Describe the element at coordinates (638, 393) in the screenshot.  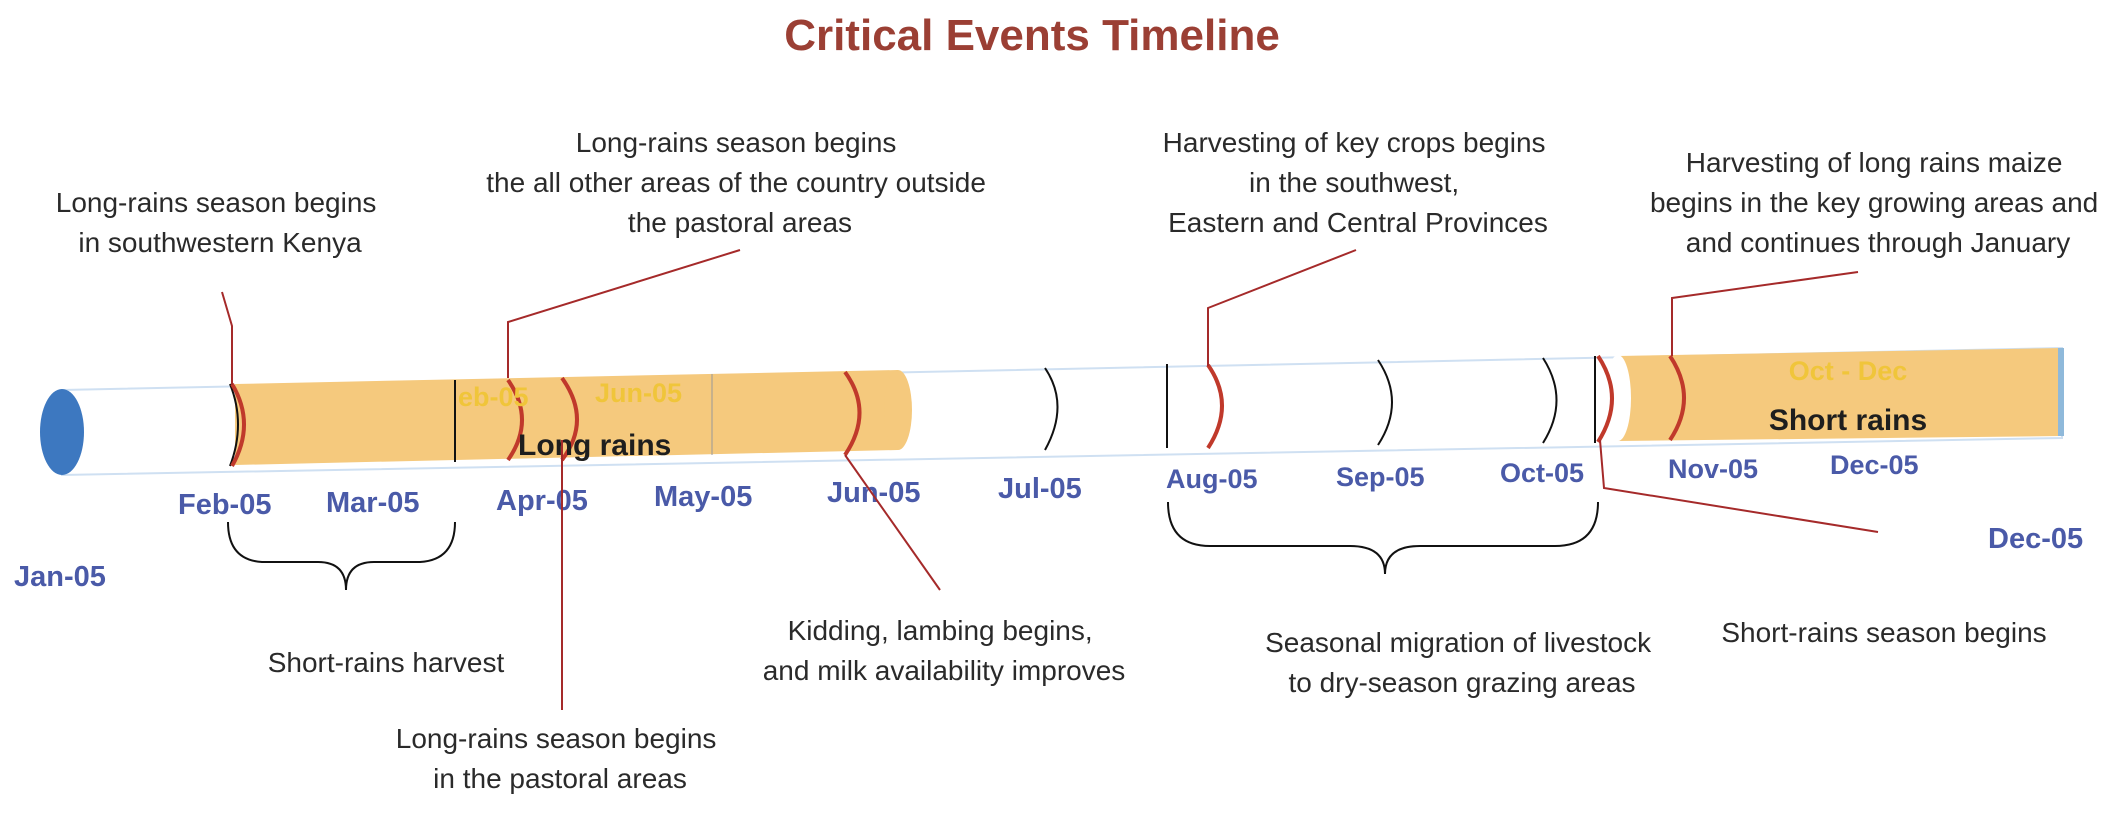
I see `long-rains-sub-right: Jun-05` at that location.